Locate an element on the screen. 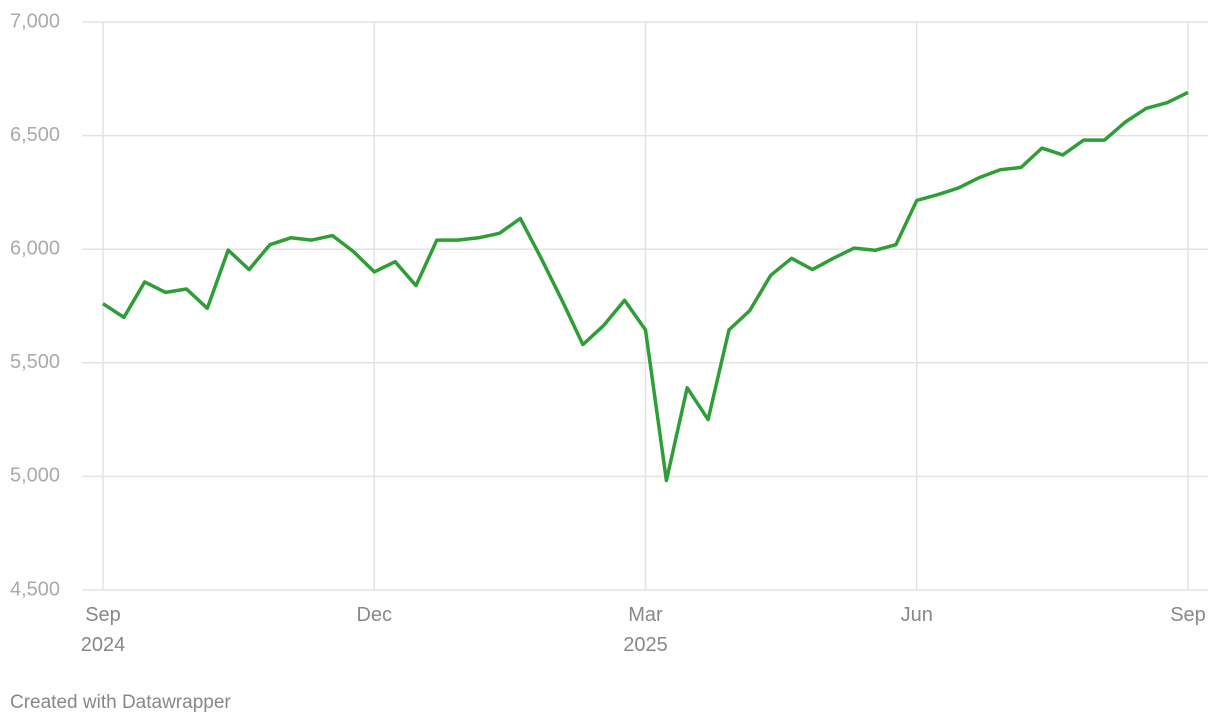 The image size is (1220, 728). x-tick-label: Mar 2025 is located at coordinates (645, 630).